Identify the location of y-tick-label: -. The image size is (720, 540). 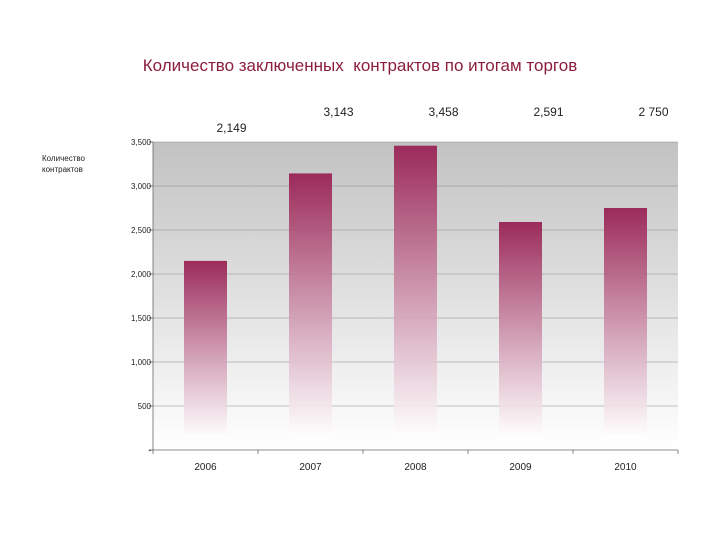
(149, 450).